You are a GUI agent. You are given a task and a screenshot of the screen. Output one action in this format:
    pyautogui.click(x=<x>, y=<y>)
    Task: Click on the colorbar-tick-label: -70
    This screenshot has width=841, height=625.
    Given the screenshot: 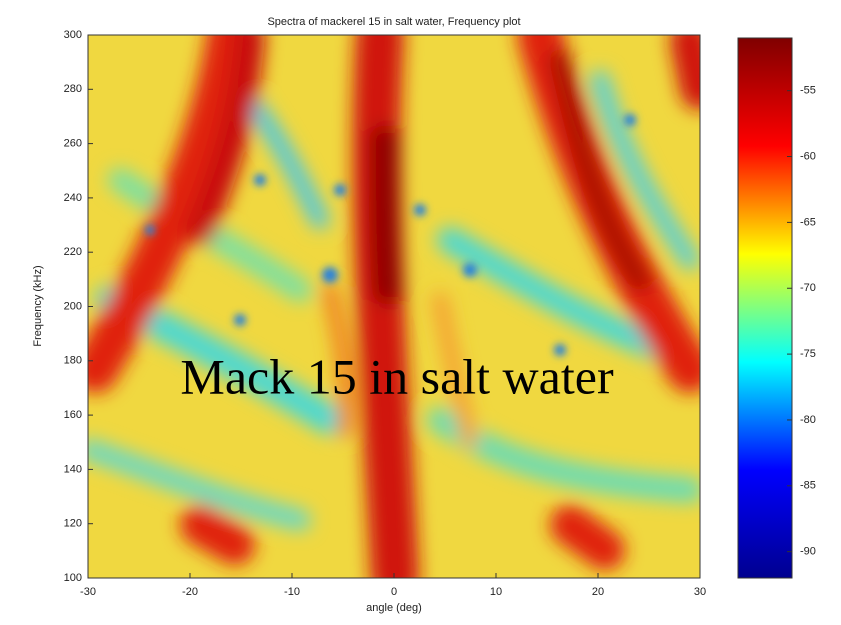 What is the action you would take?
    pyautogui.click(x=808, y=288)
    